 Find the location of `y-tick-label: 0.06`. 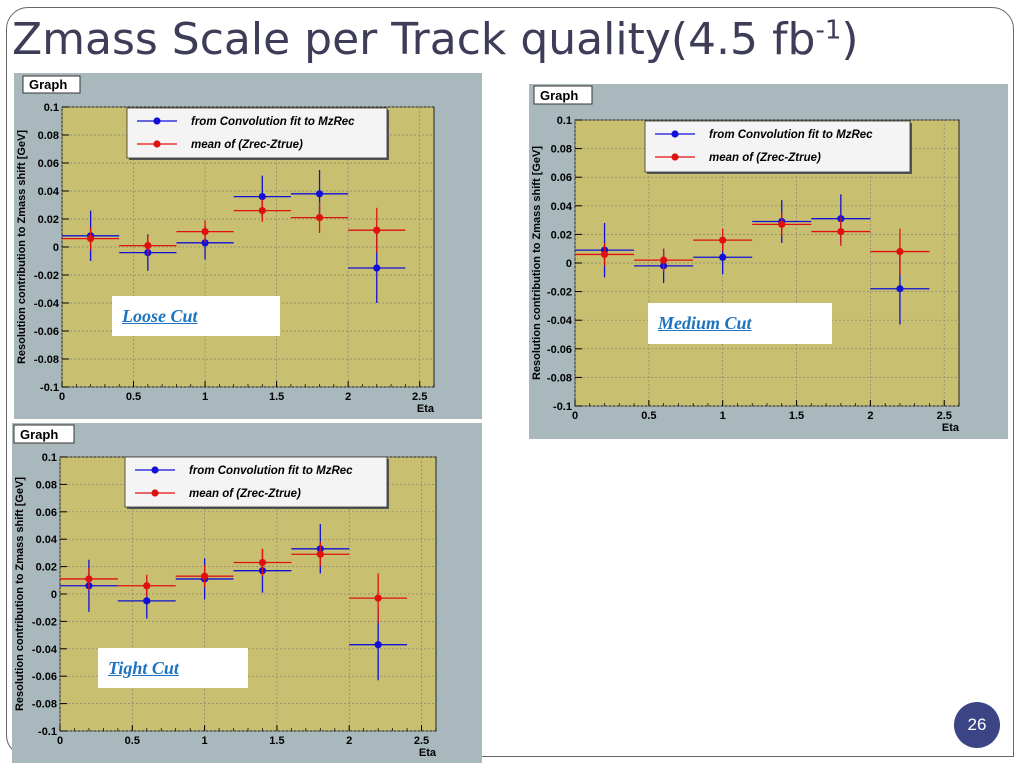

y-tick-label: 0.06 is located at coordinates (561, 178).